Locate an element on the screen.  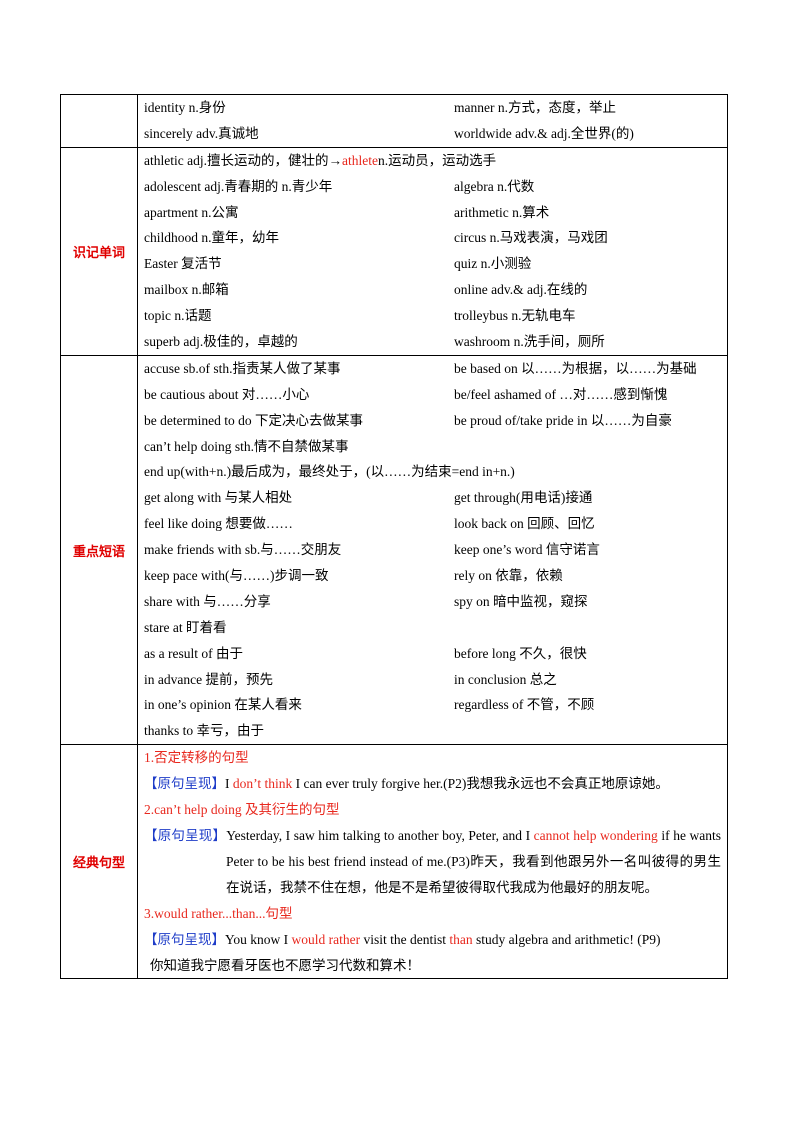
left-entry: keep pace with(与……)步调一致 is located at coordinates (236, 576).